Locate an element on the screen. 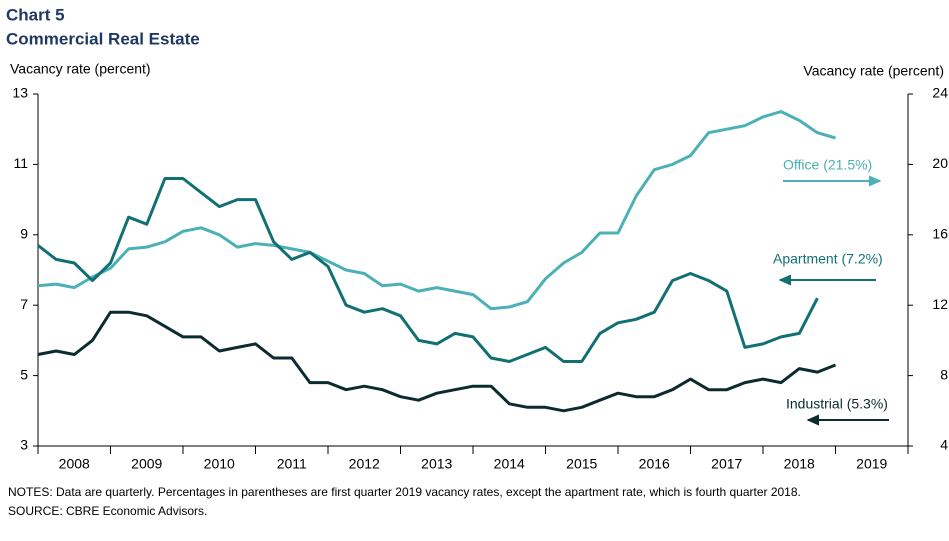 The width and height of the screenshot is (949, 541). series-label: Industrial (5.3%) is located at coordinates (837, 404).